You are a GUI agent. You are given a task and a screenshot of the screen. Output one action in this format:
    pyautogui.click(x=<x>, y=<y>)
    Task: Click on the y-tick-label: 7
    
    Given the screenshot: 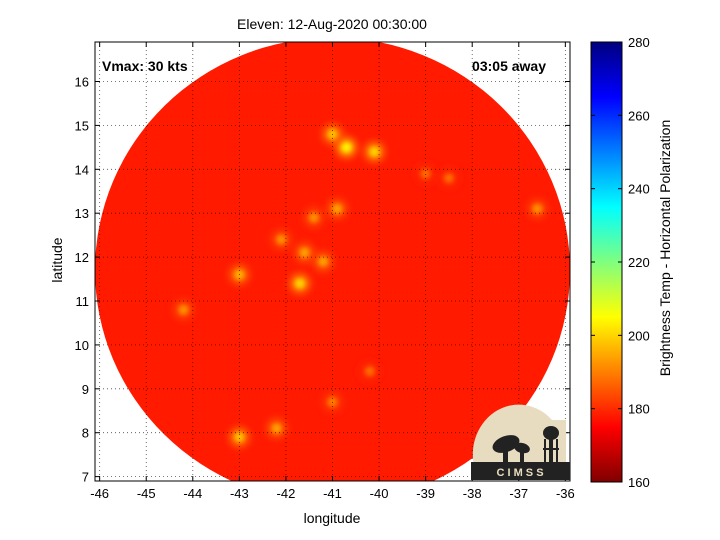 What is the action you would take?
    pyautogui.click(x=85, y=477)
    